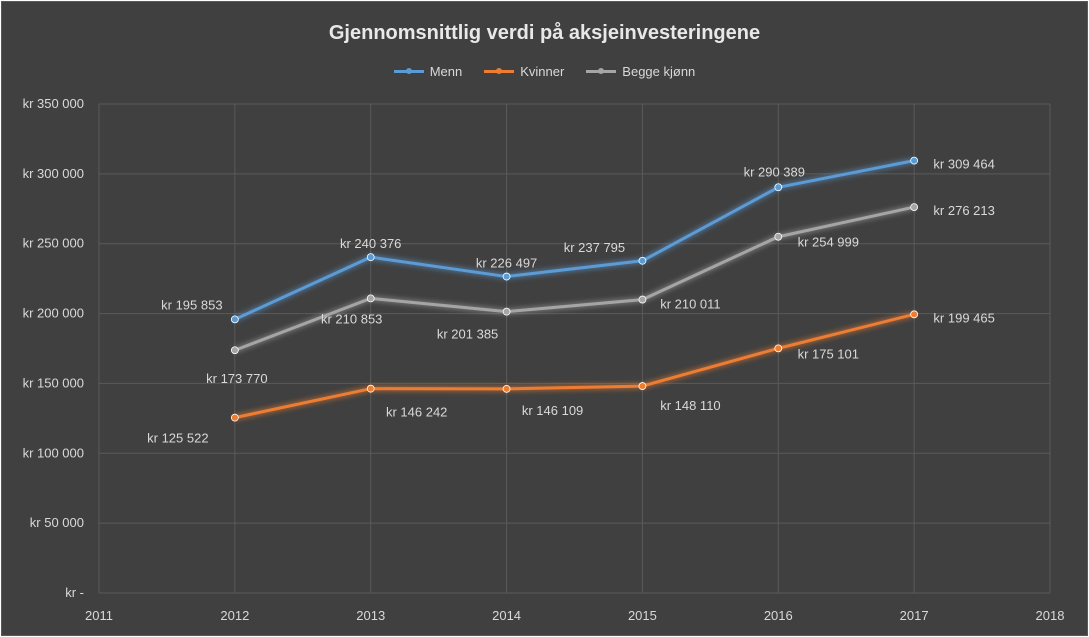 The image size is (1089, 637). I want to click on data-label: kr 175 101, so click(828, 353).